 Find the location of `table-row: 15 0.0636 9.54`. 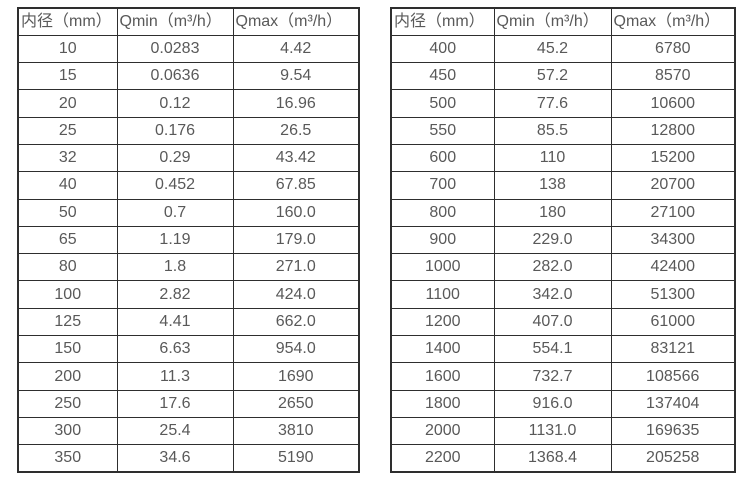

table-row: 15 0.0636 9.54 is located at coordinates (188, 76).